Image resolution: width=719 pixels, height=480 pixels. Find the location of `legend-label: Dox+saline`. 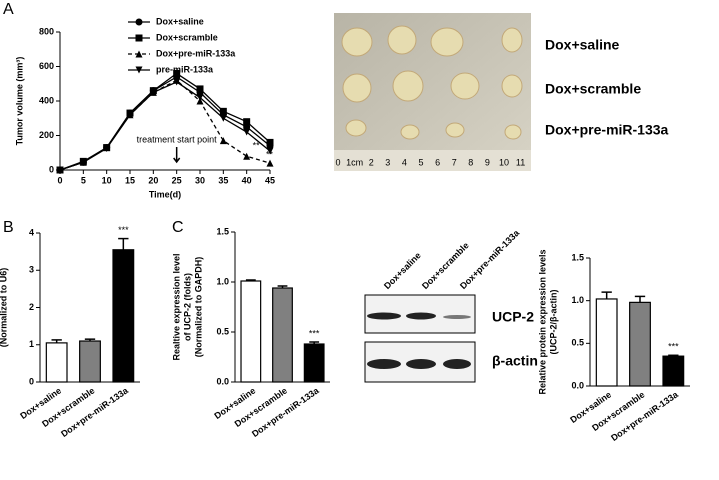

legend-label: Dox+saline is located at coordinates (180, 21).